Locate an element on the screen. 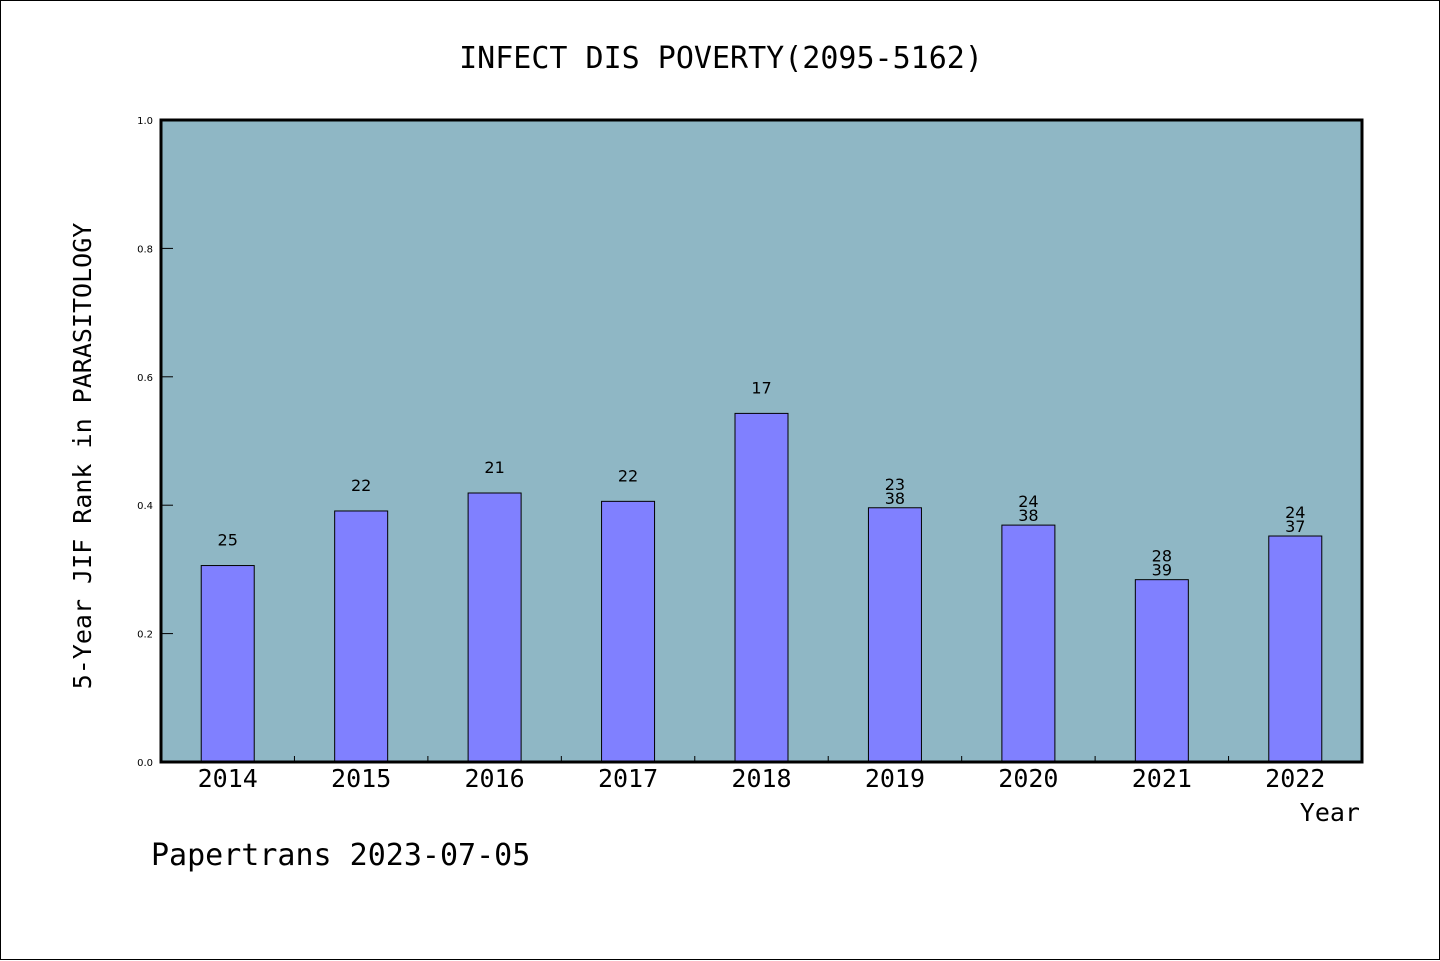  x-tick-label: 2014 is located at coordinates (228, 778).